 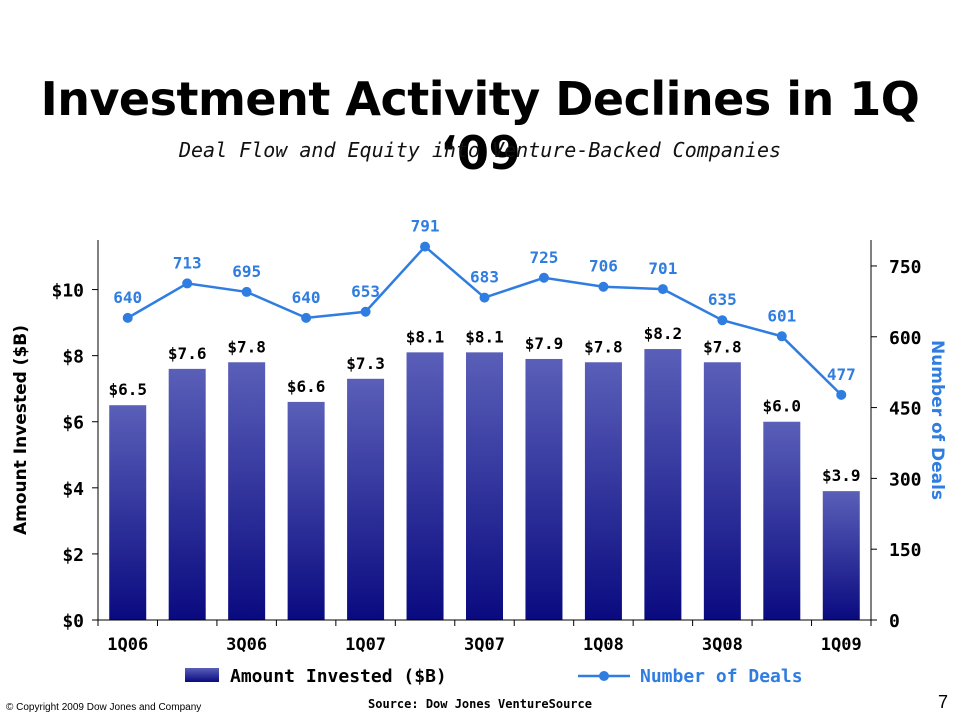 What do you see at coordinates (484, 277) in the screenshot?
I see `deals-label-3Q07: 683` at bounding box center [484, 277].